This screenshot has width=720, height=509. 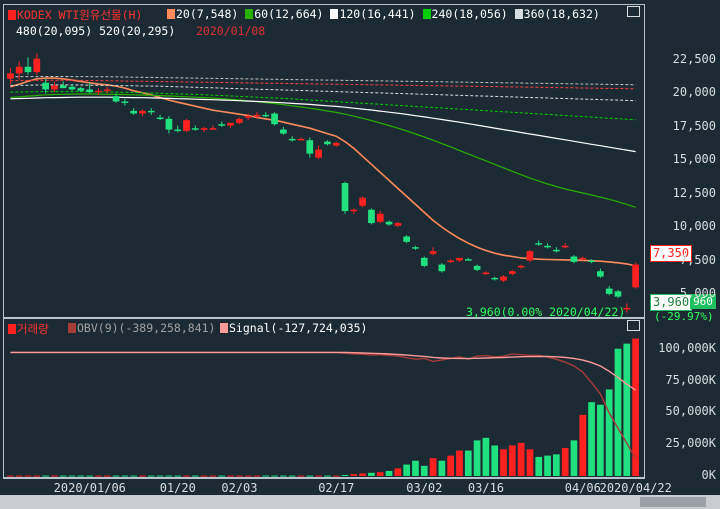 I want to click on last-price-label: 3,960(0.00% 2020/04/22), so click(x=546, y=312).